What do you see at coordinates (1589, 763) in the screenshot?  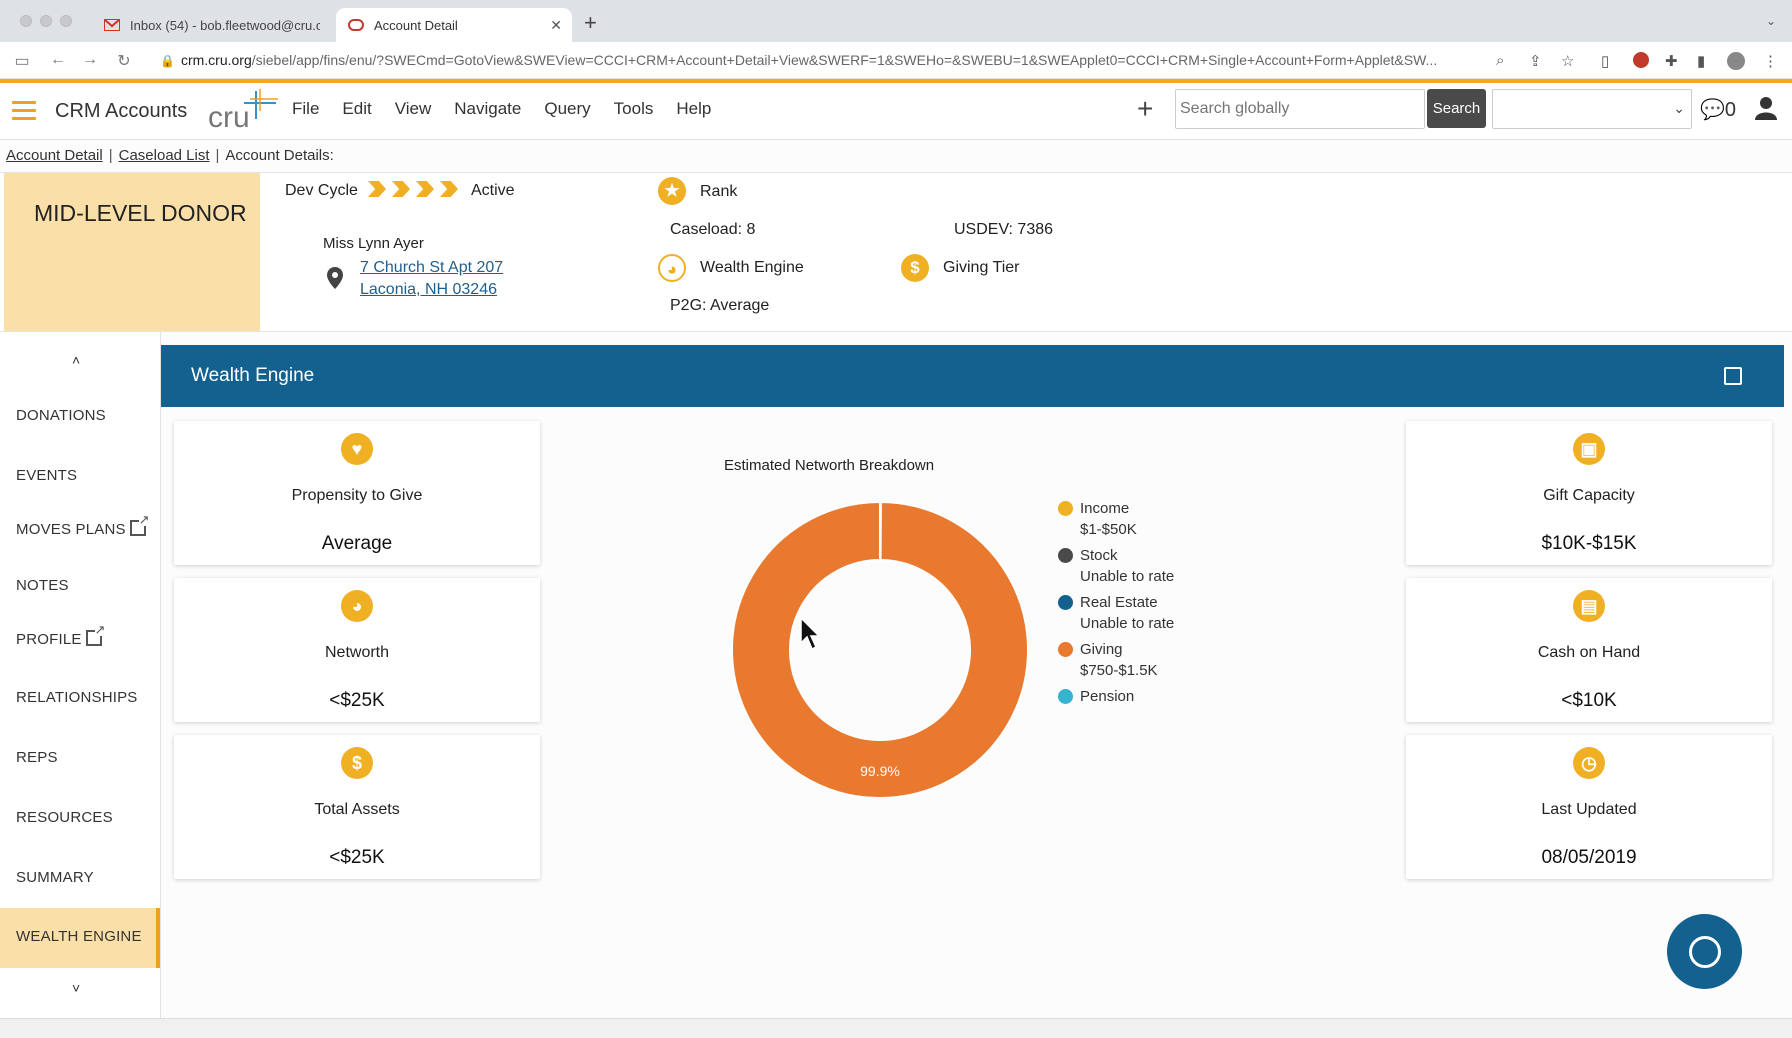 I see `clock-icon: ◷` at bounding box center [1589, 763].